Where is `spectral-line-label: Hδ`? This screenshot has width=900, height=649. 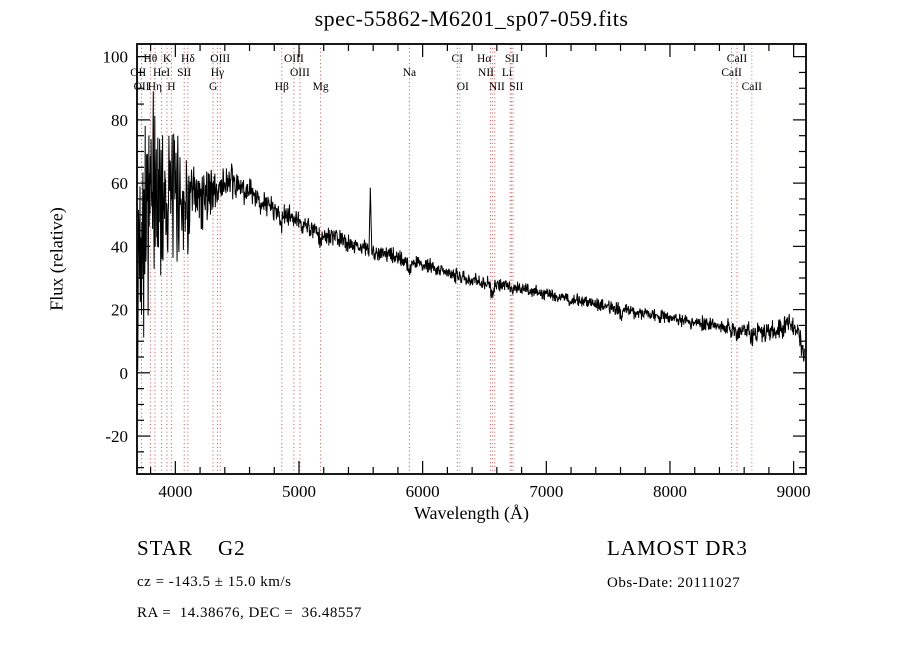
spectral-line-label: Hδ is located at coordinates (188, 59).